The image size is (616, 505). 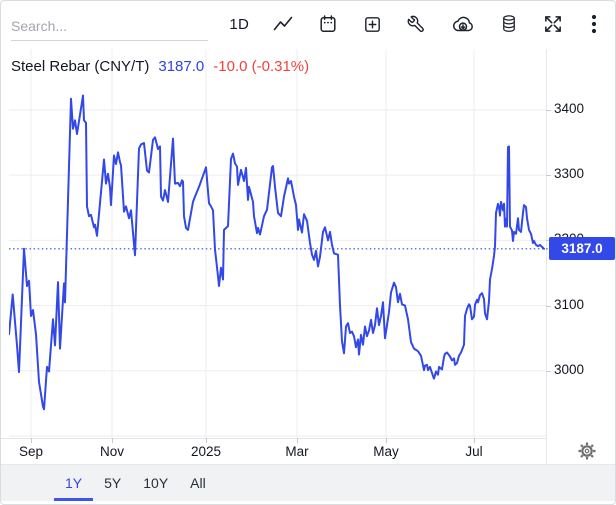 I want to click on x-axis-label: Sep, so click(x=31, y=451).